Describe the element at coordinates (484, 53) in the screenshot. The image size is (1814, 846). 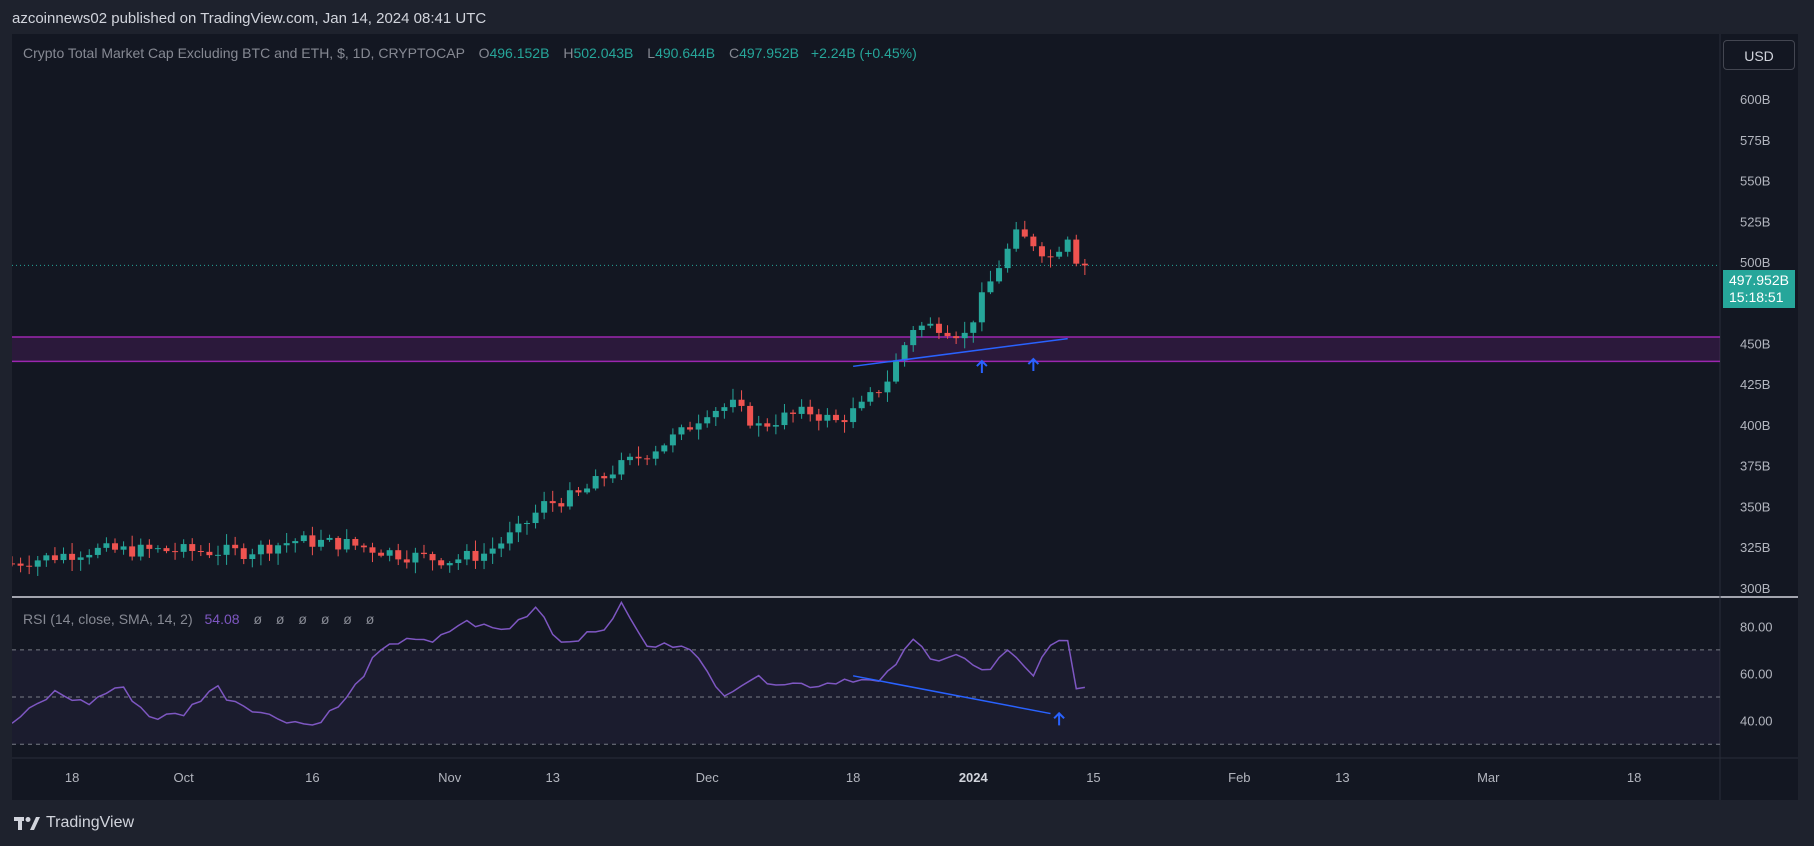
I see `open-label: O` at that location.